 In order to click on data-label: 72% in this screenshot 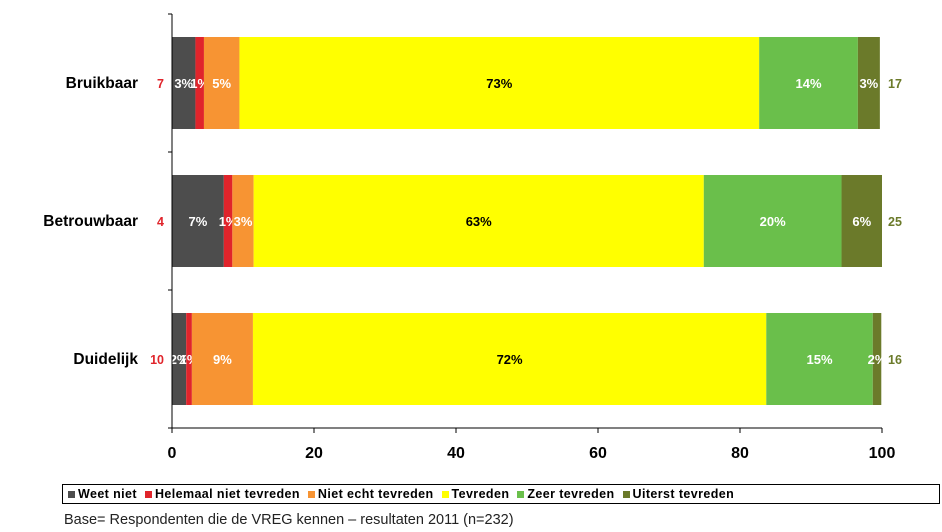, I will do `click(510, 359)`.